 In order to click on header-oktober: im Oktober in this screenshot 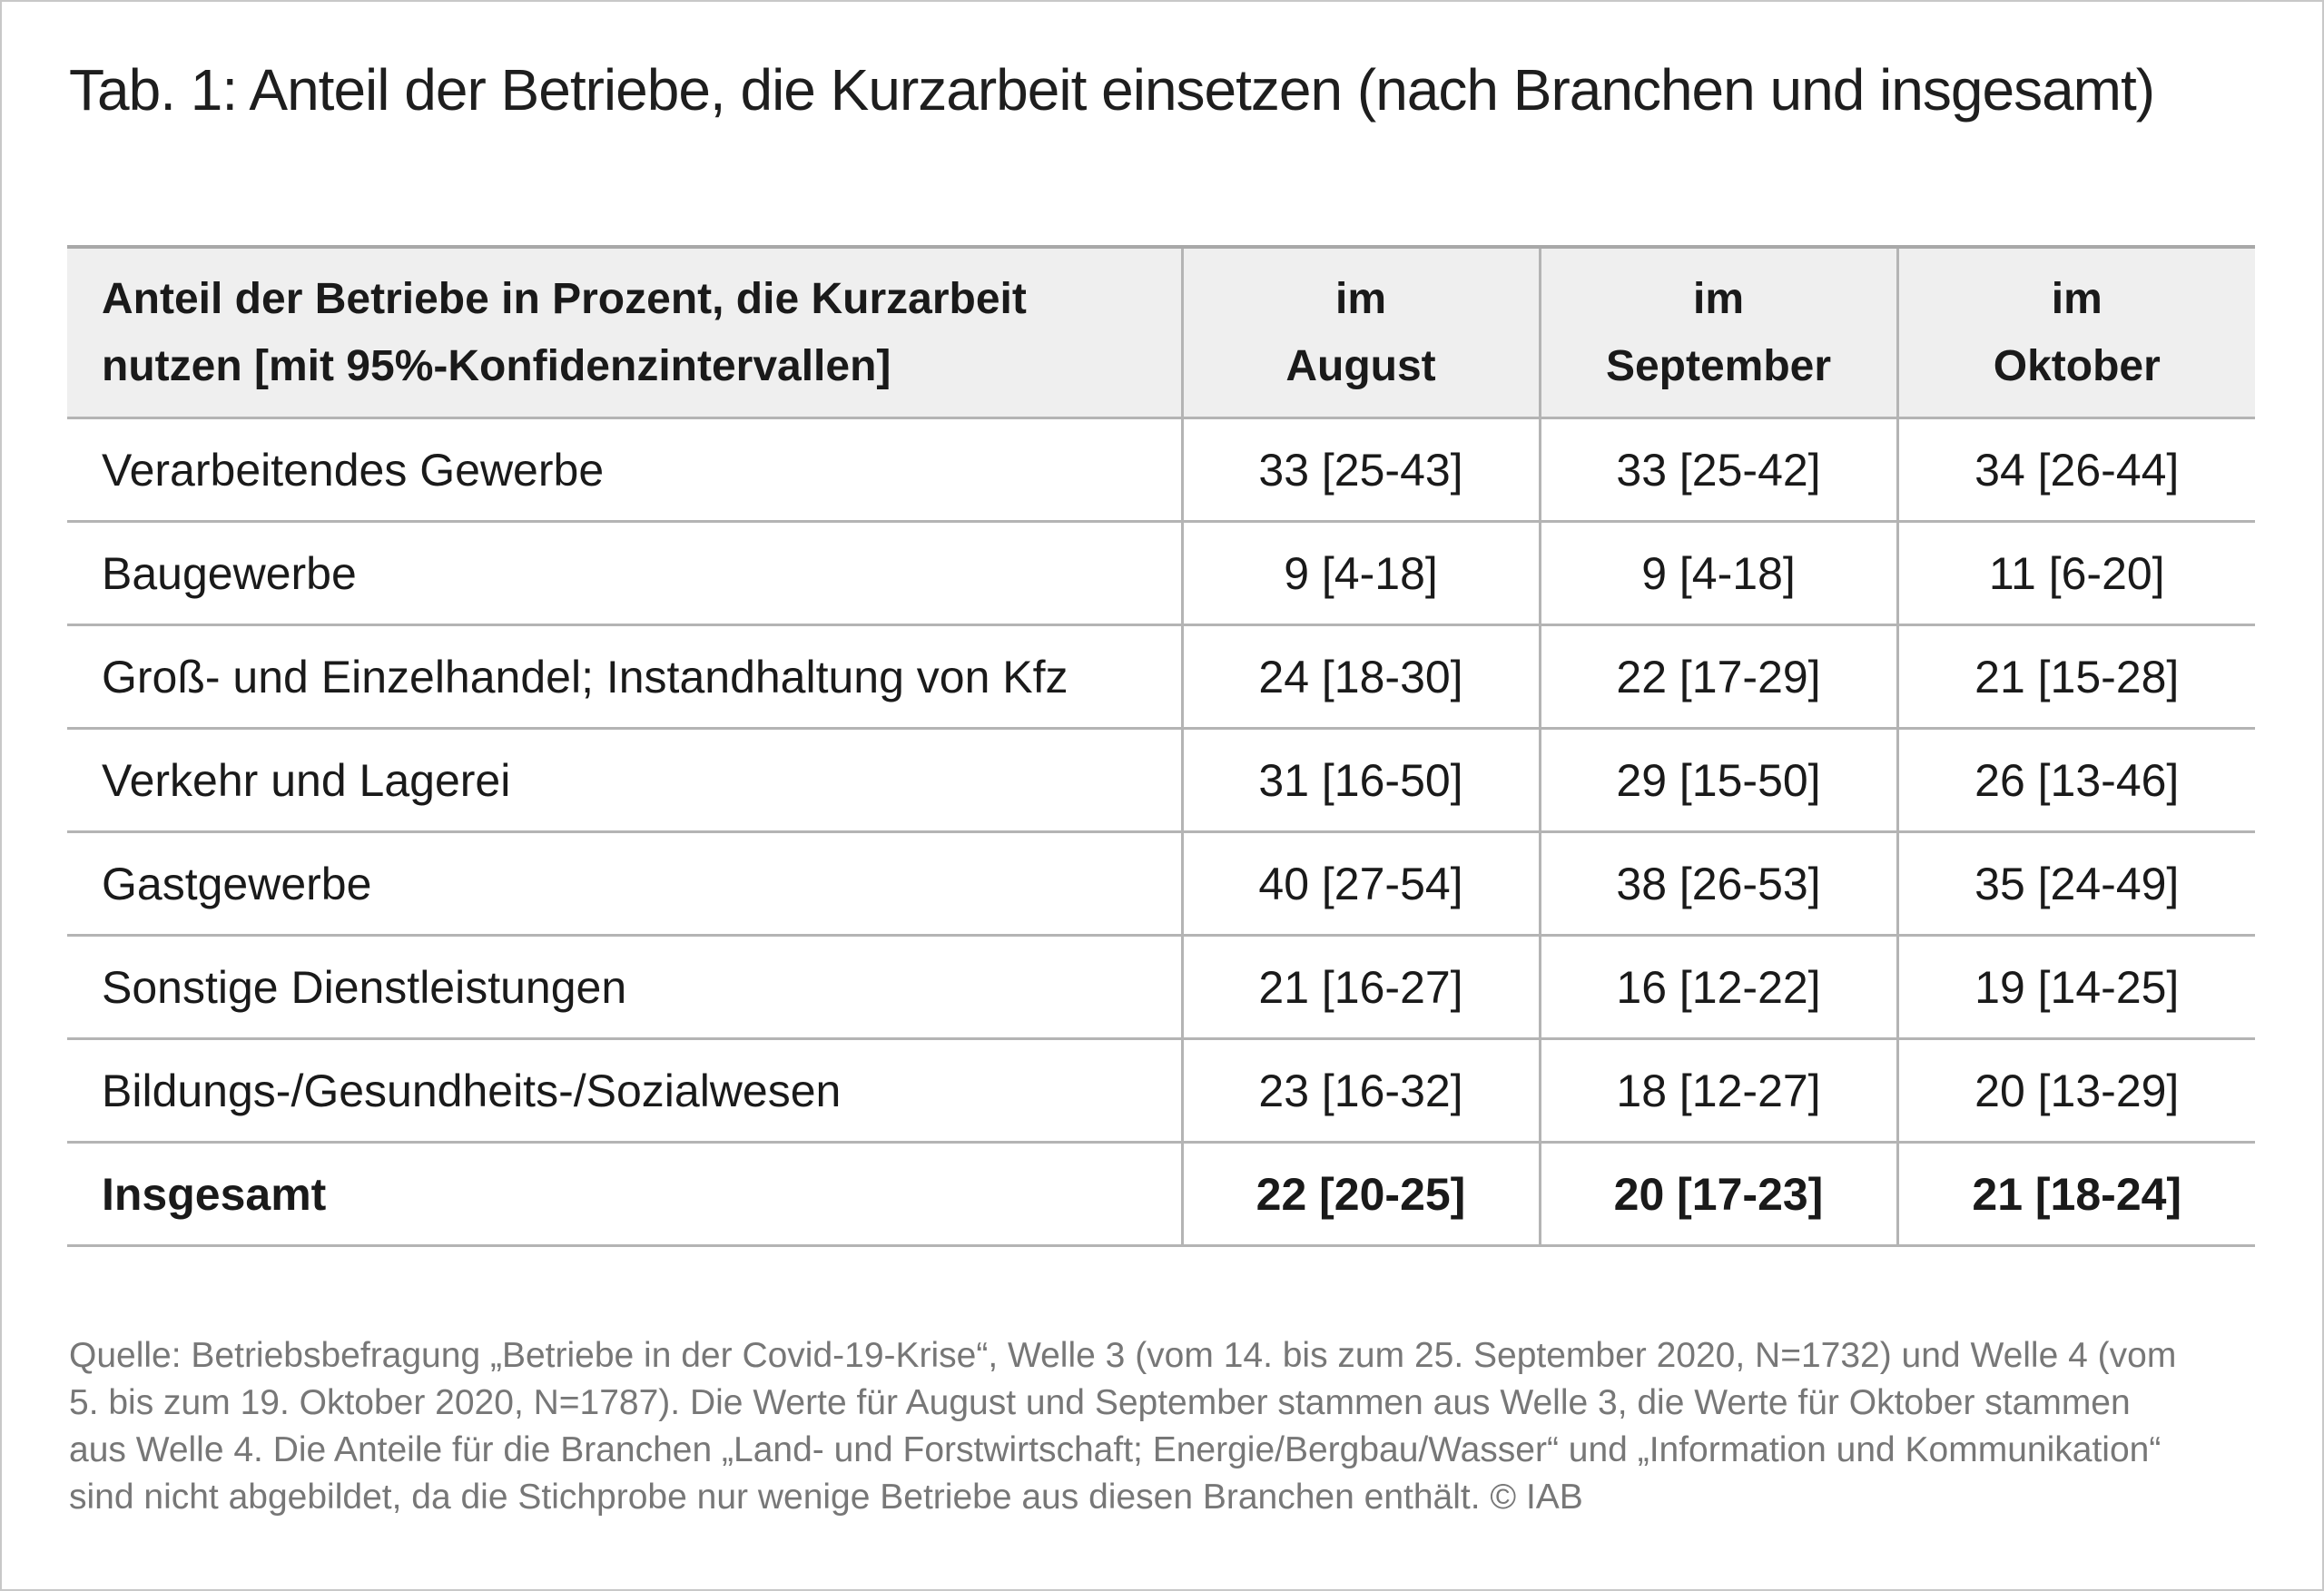, I will do `click(2076, 333)`.